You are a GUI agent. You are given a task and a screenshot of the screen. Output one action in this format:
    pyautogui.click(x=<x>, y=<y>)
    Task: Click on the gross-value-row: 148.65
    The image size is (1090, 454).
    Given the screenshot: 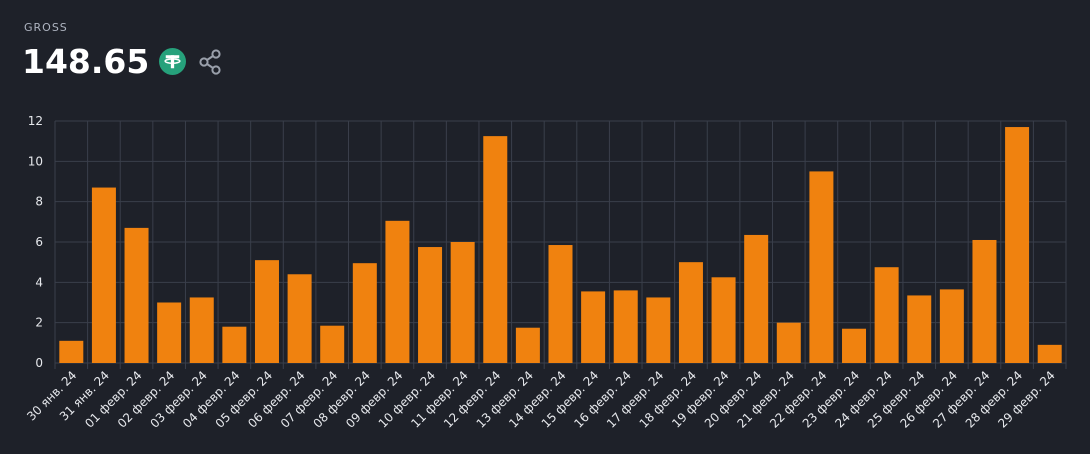 What is the action you would take?
    pyautogui.click(x=122, y=61)
    